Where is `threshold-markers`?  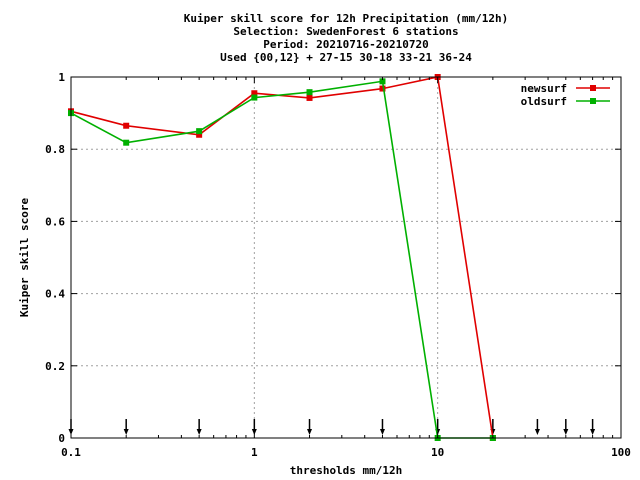 threshold-markers is located at coordinates (332, 427).